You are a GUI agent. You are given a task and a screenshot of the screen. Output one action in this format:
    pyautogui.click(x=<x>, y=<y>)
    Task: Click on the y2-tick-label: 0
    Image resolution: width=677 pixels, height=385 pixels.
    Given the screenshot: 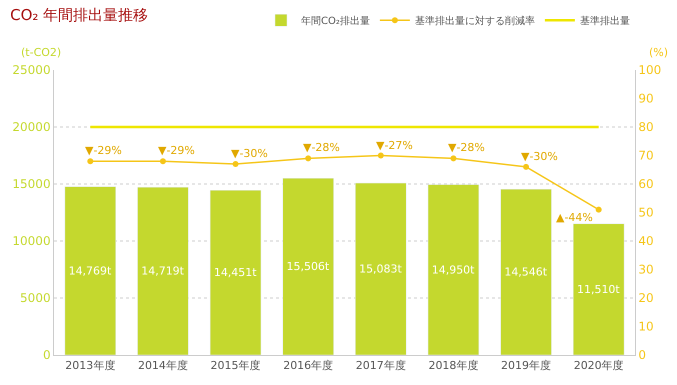 What is the action you would take?
    pyautogui.click(x=642, y=355)
    